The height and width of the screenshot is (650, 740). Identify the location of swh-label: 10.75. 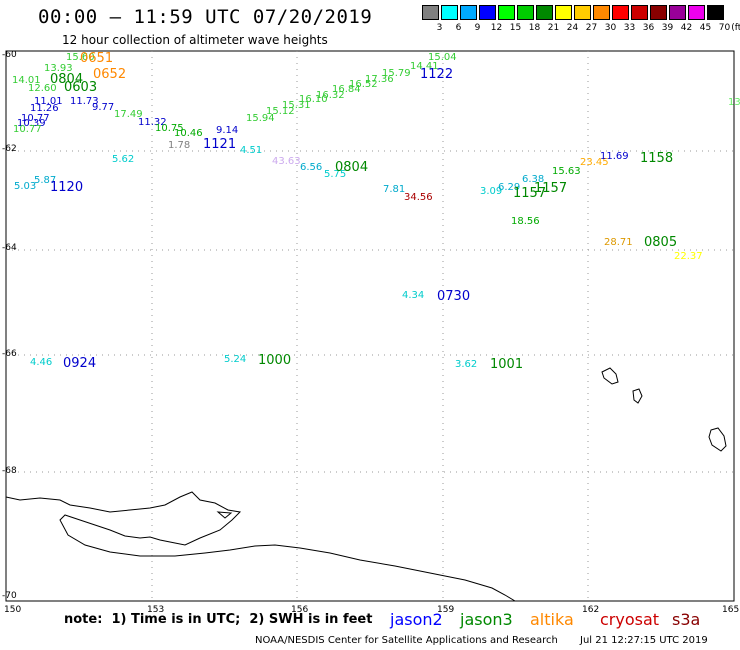
(169, 128).